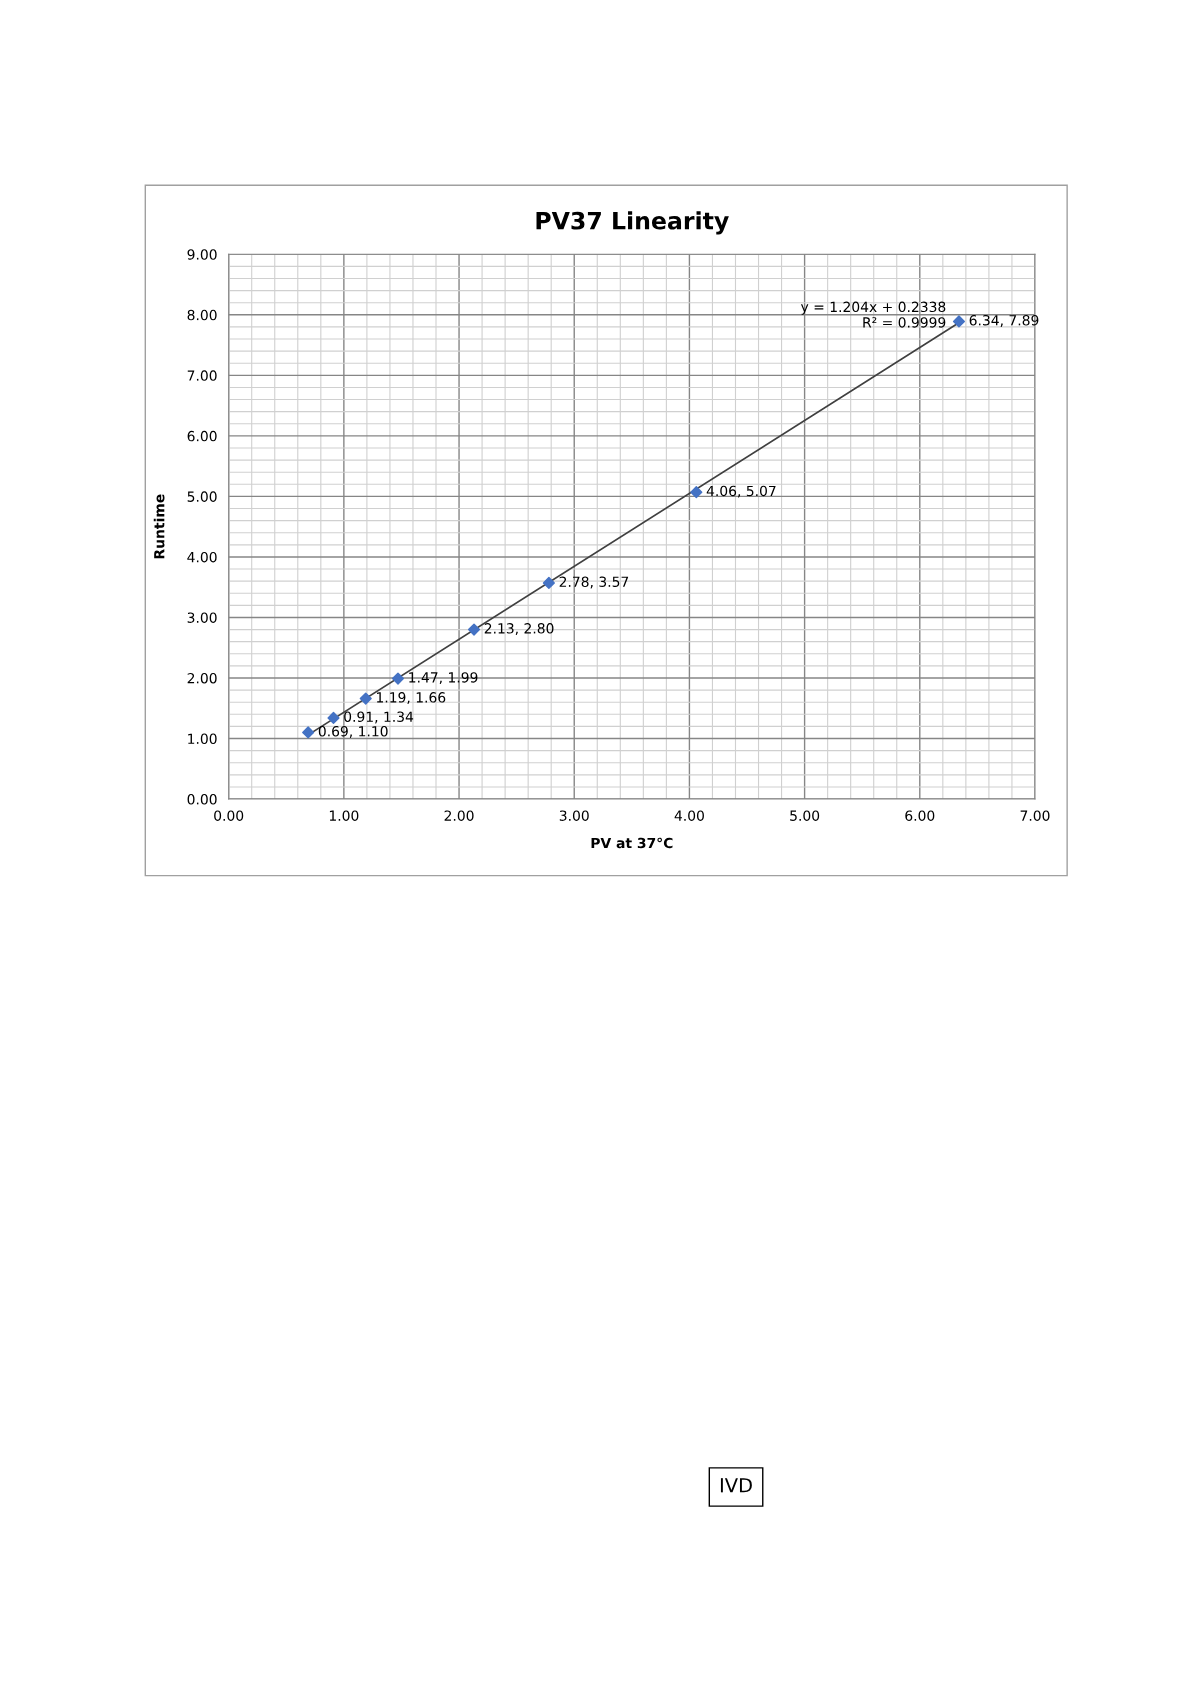  Describe the element at coordinates (741, 491) in the screenshot. I see `data-label: 4.06, 5.07` at that location.